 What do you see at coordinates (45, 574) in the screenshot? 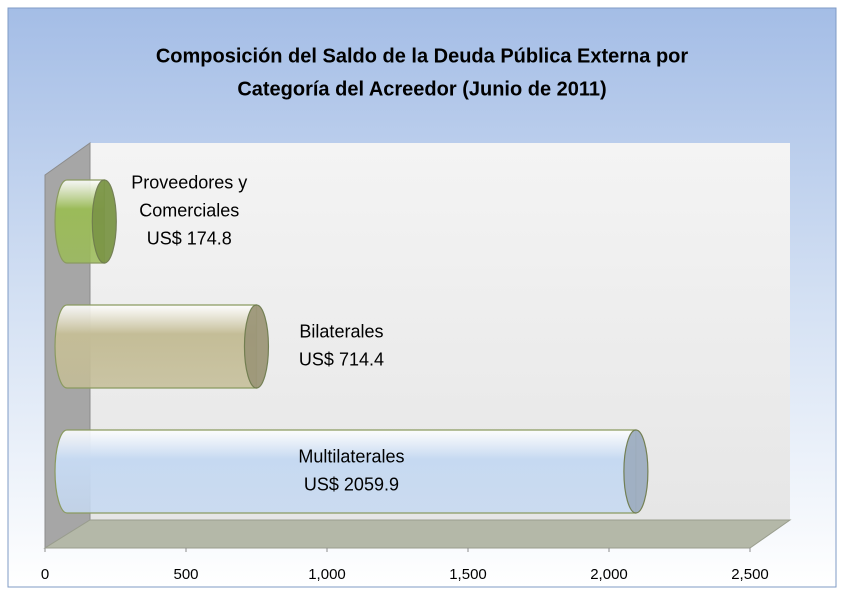
I see `x-tick-label: 0` at bounding box center [45, 574].